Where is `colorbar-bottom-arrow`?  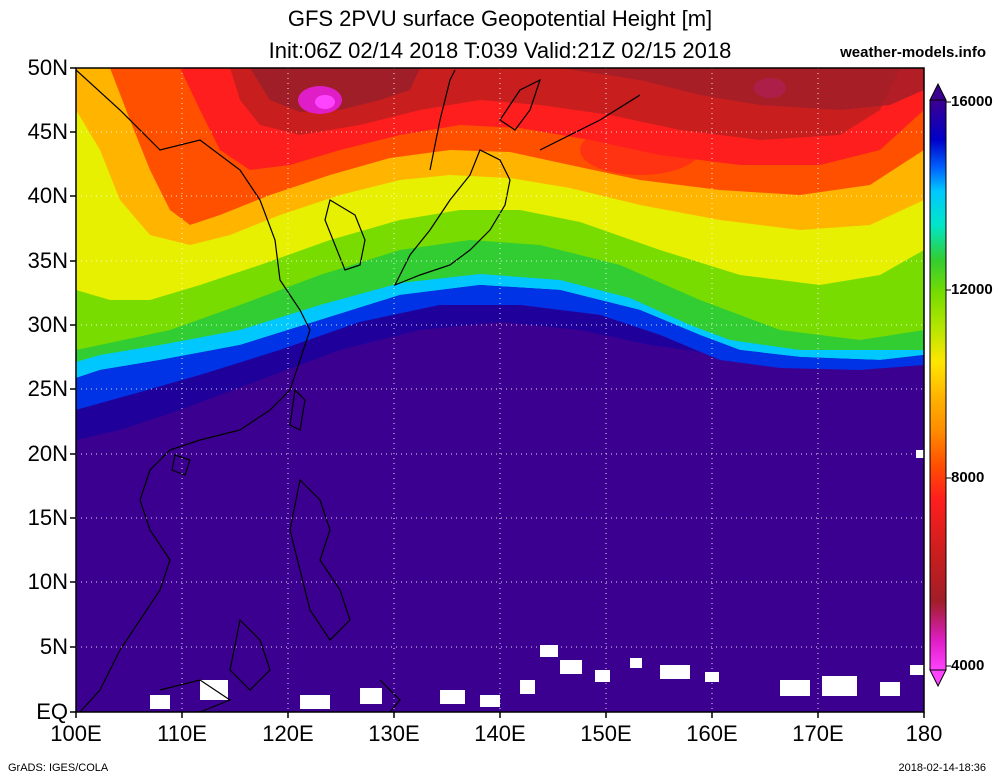 colorbar-bottom-arrow is located at coordinates (938, 678).